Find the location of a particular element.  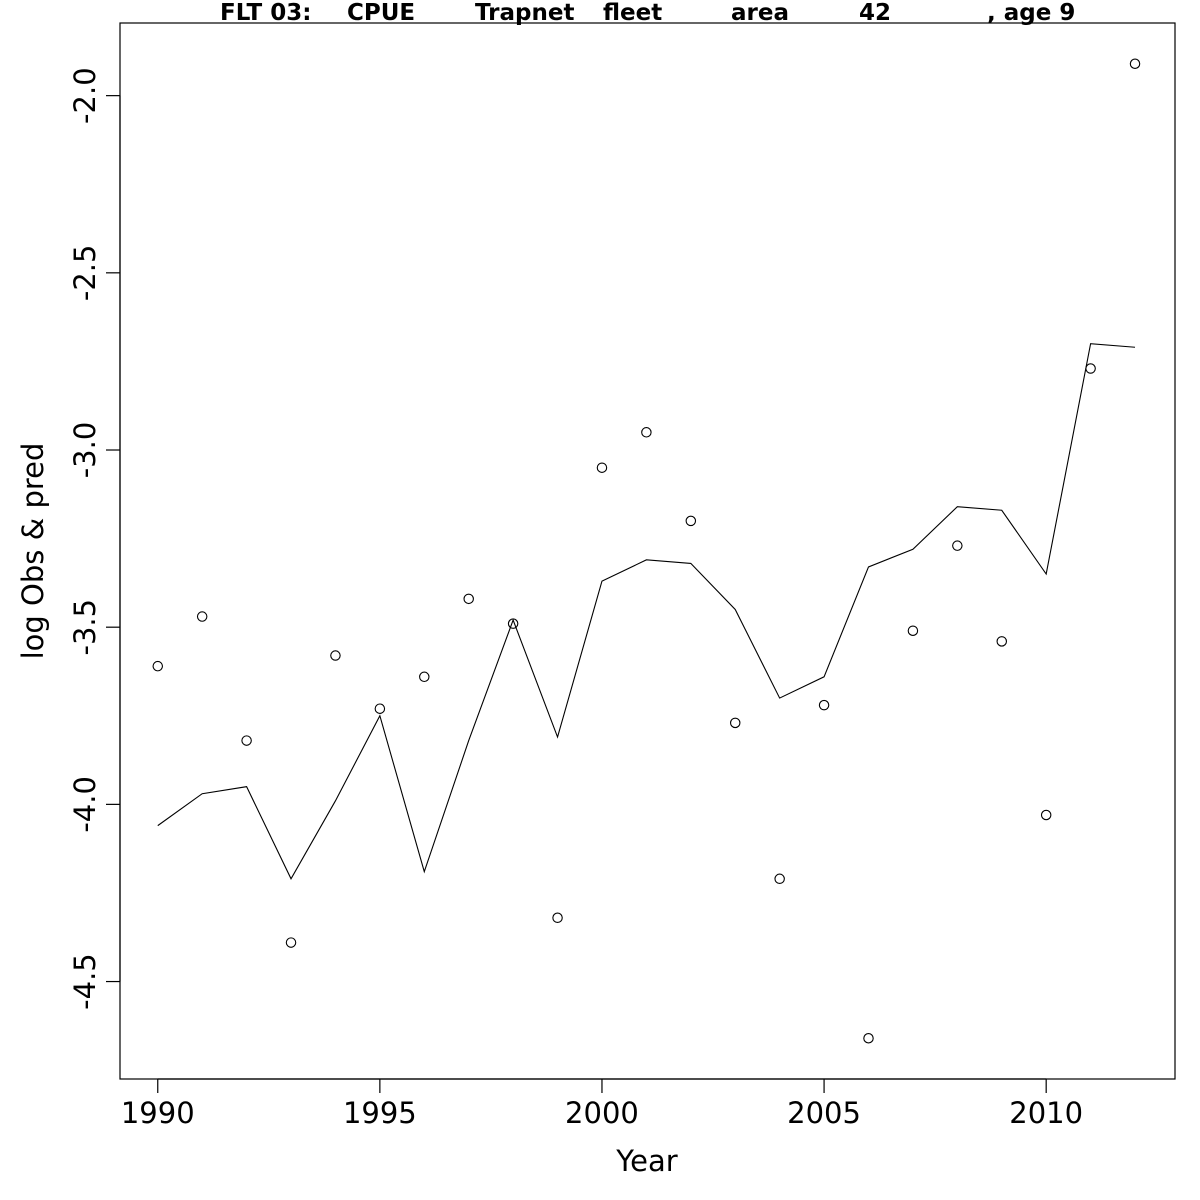

title-word: fleet is located at coordinates (632, 13).